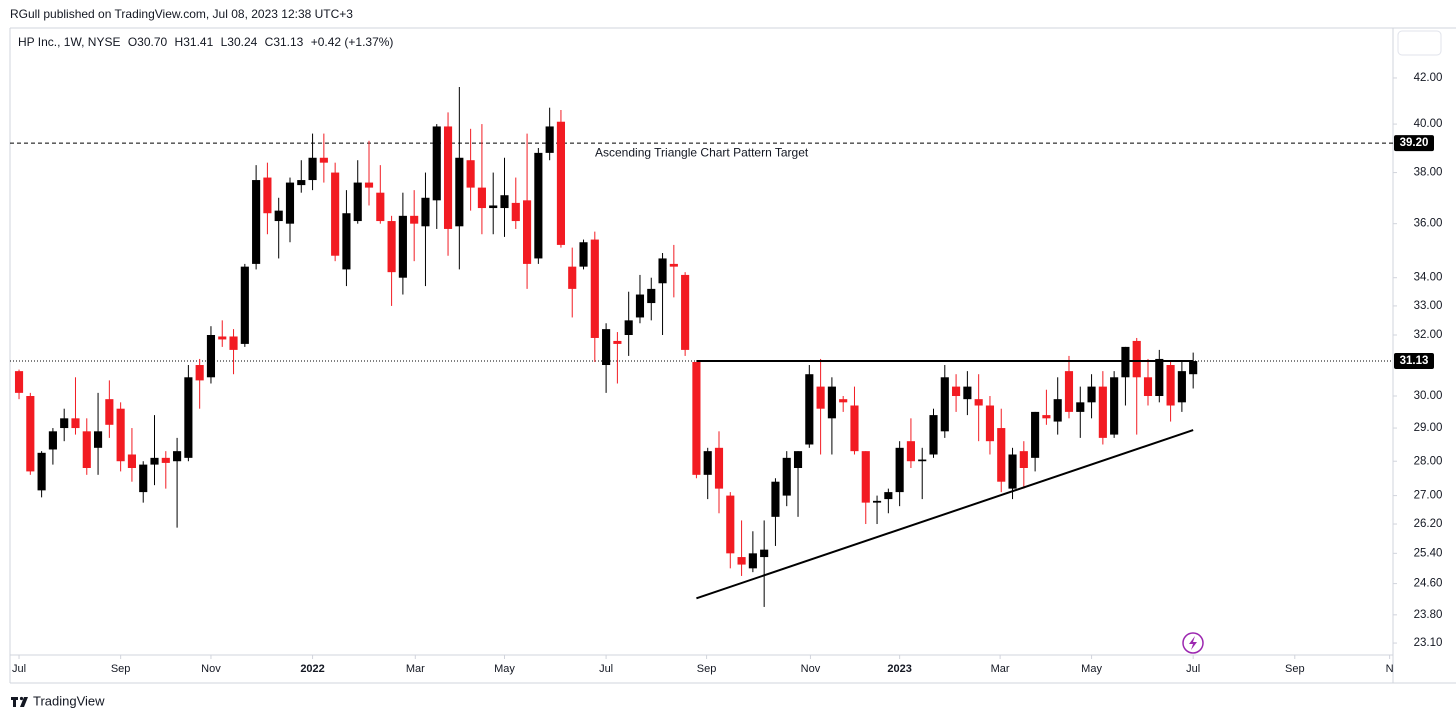 Image resolution: width=1456 pixels, height=724 pixels. What do you see at coordinates (1390, 669) in the screenshot?
I see `x-tick-label: N` at bounding box center [1390, 669].